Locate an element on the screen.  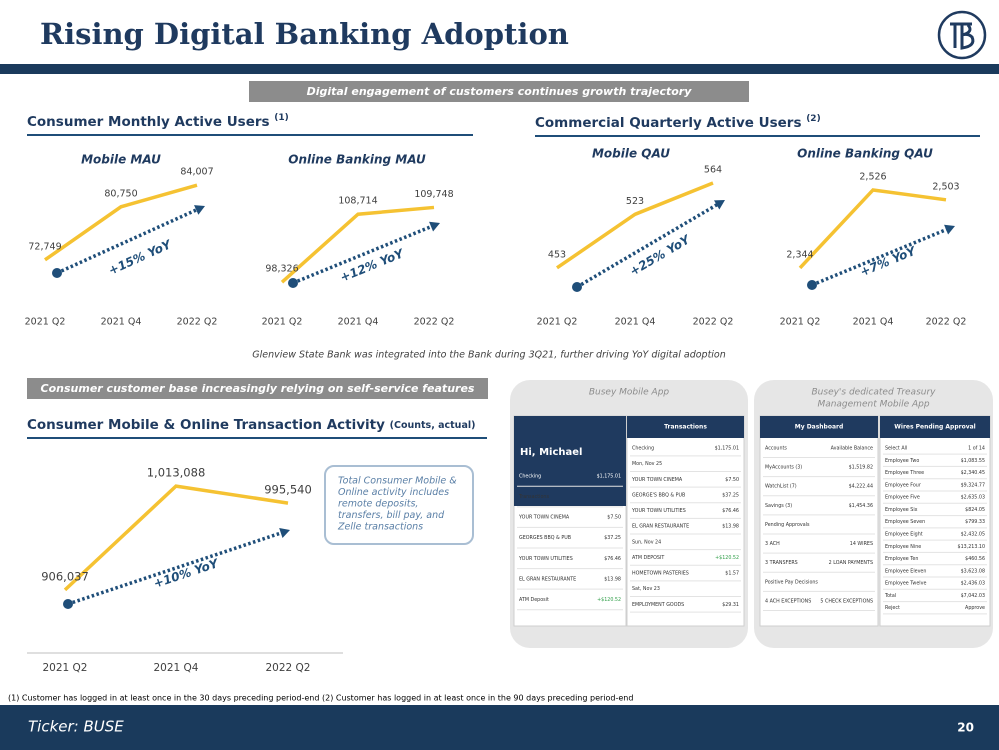
phone-row-label: Employee Six is located at coordinates (901, 510).